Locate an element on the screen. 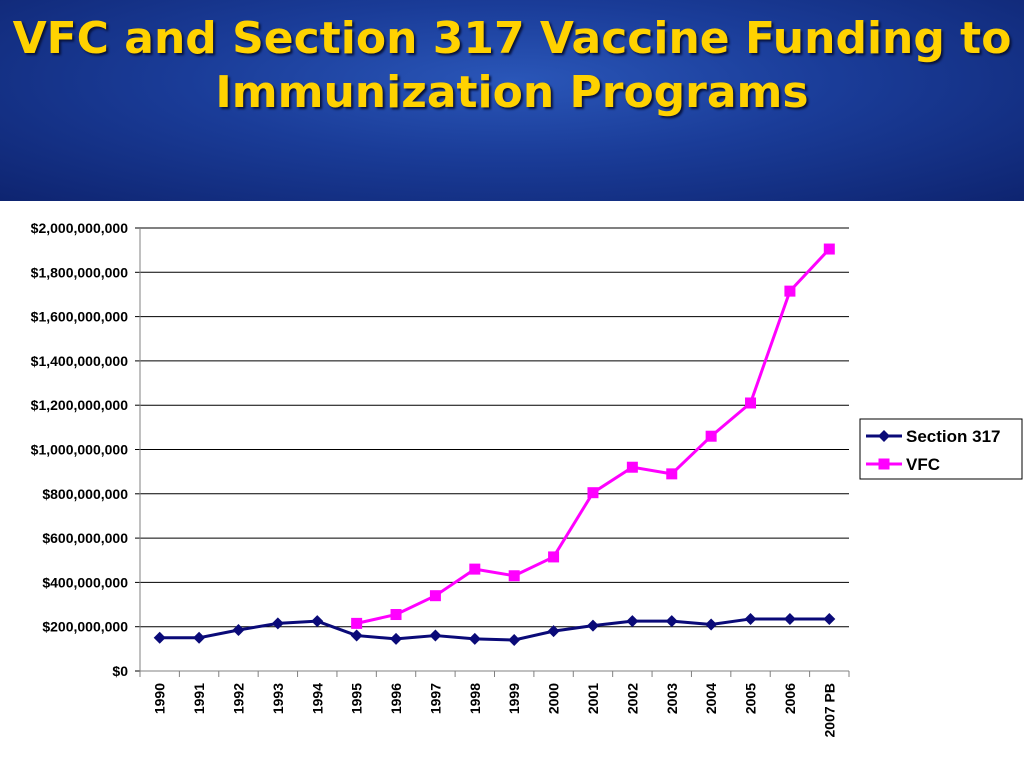 This screenshot has height=768, width=1024. legend-entry: Section 317 is located at coordinates (933, 436).